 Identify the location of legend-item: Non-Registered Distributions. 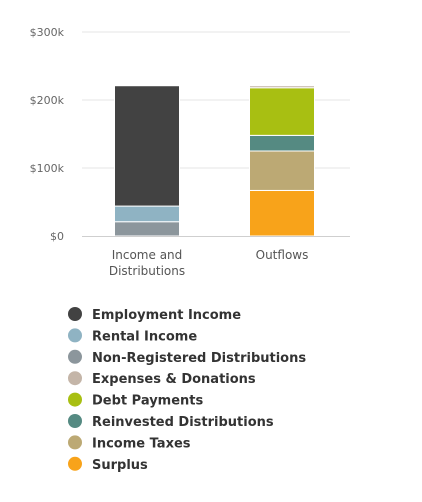
(187, 357).